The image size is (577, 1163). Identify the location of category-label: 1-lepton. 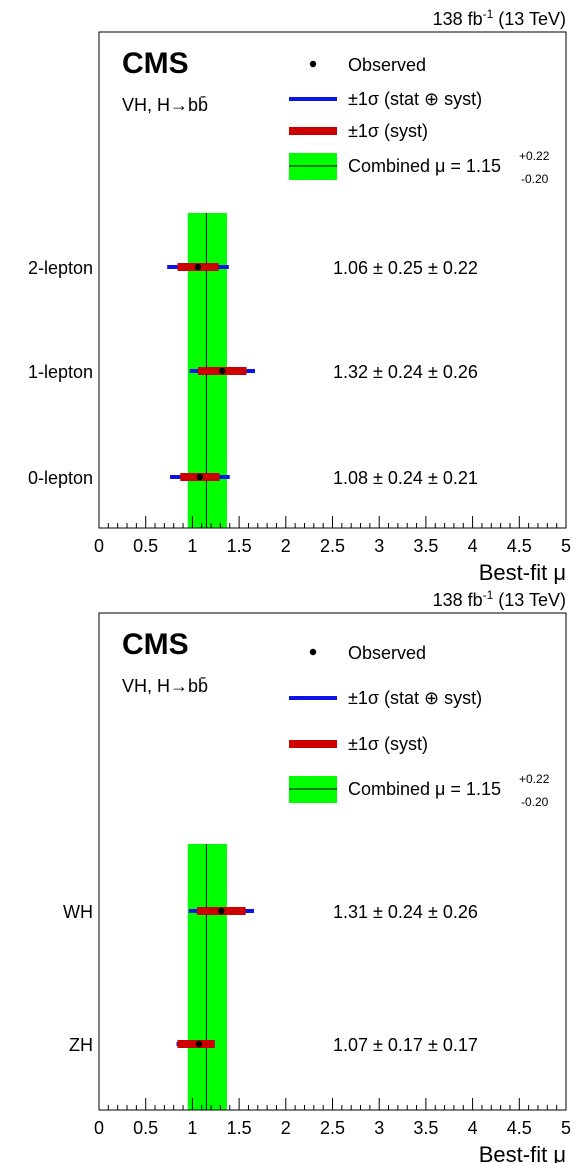
(60, 372).